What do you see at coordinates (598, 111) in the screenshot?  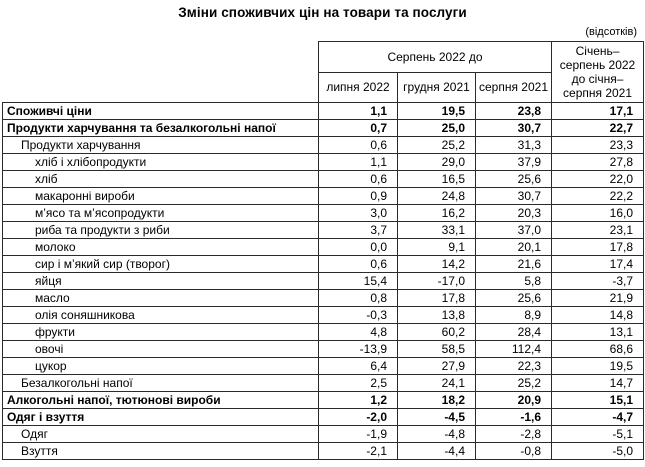 I see `row-value: 17,1` at bounding box center [598, 111].